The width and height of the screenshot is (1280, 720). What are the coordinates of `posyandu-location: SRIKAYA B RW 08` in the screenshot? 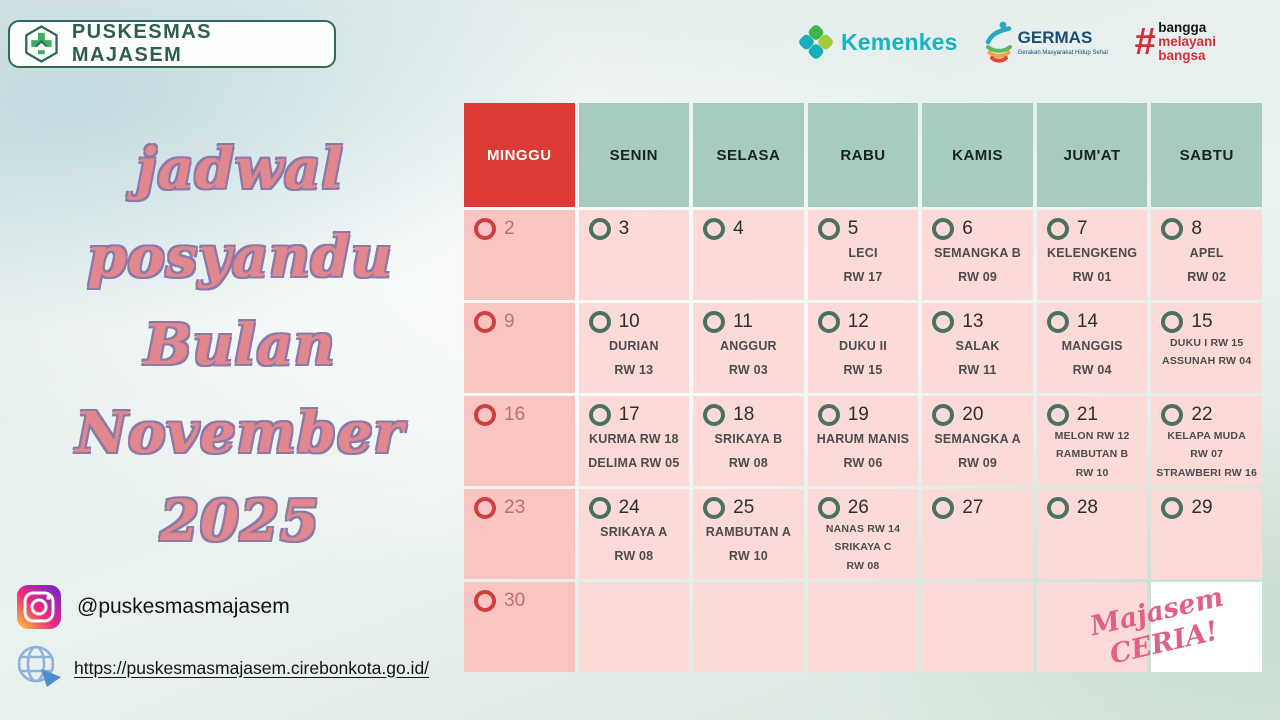 It's located at (748, 452).